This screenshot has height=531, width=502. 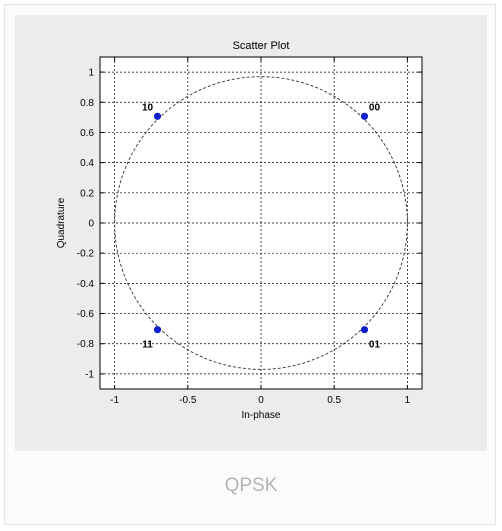 I want to click on figure-caption: QPSK, so click(x=251, y=485).